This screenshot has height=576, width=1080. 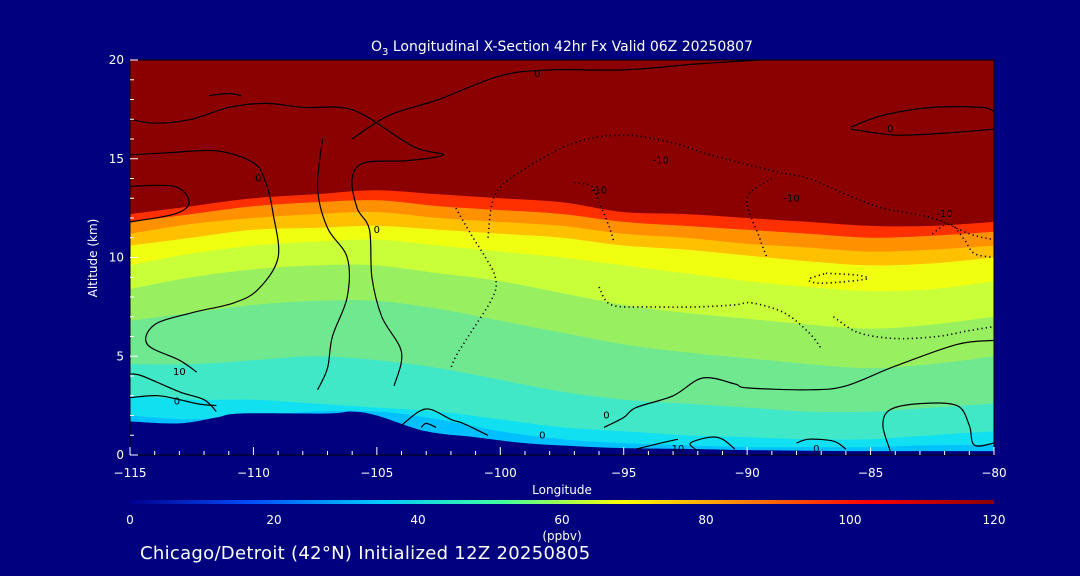 What do you see at coordinates (116, 60) in the screenshot?
I see `y-tick-label: 20` at bounding box center [116, 60].